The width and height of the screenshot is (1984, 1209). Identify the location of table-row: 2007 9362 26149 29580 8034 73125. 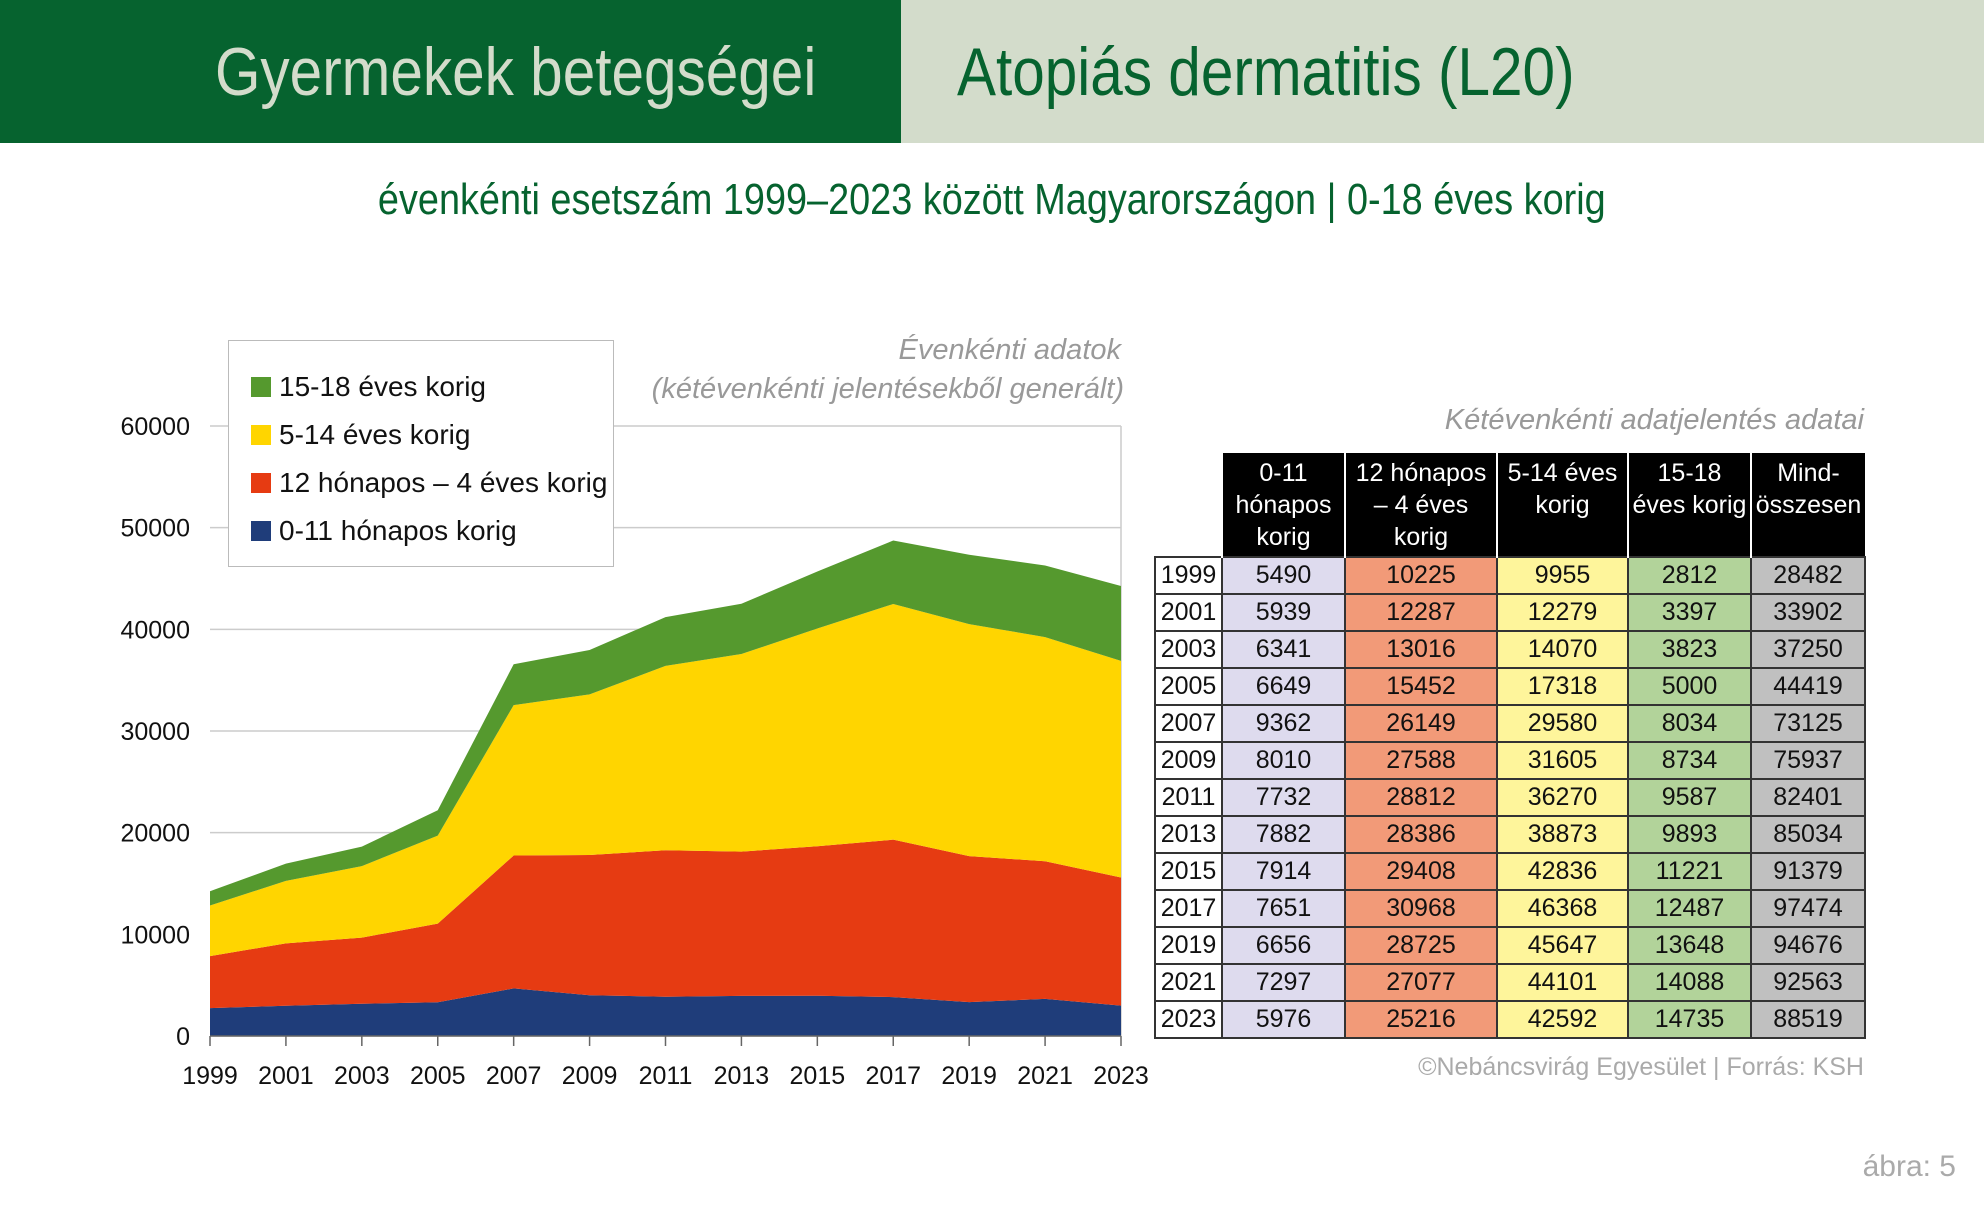
(1510, 723).